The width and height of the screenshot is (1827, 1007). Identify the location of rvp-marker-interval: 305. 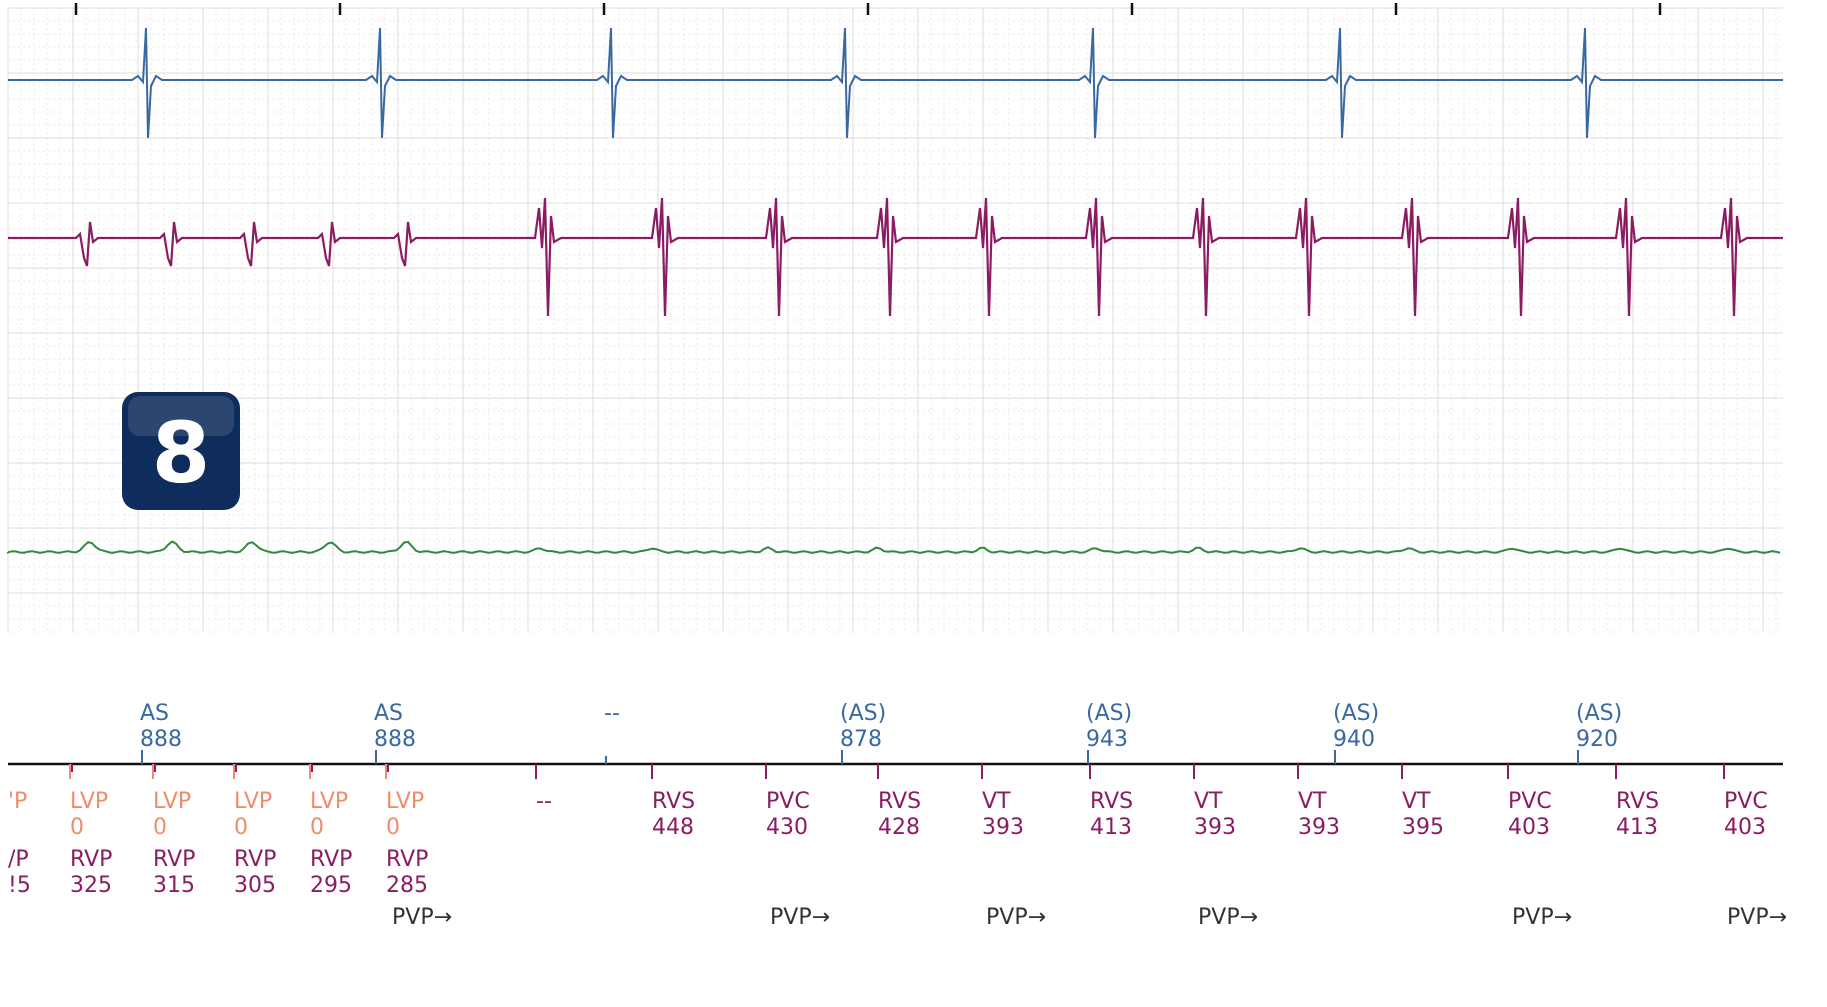
(255, 885).